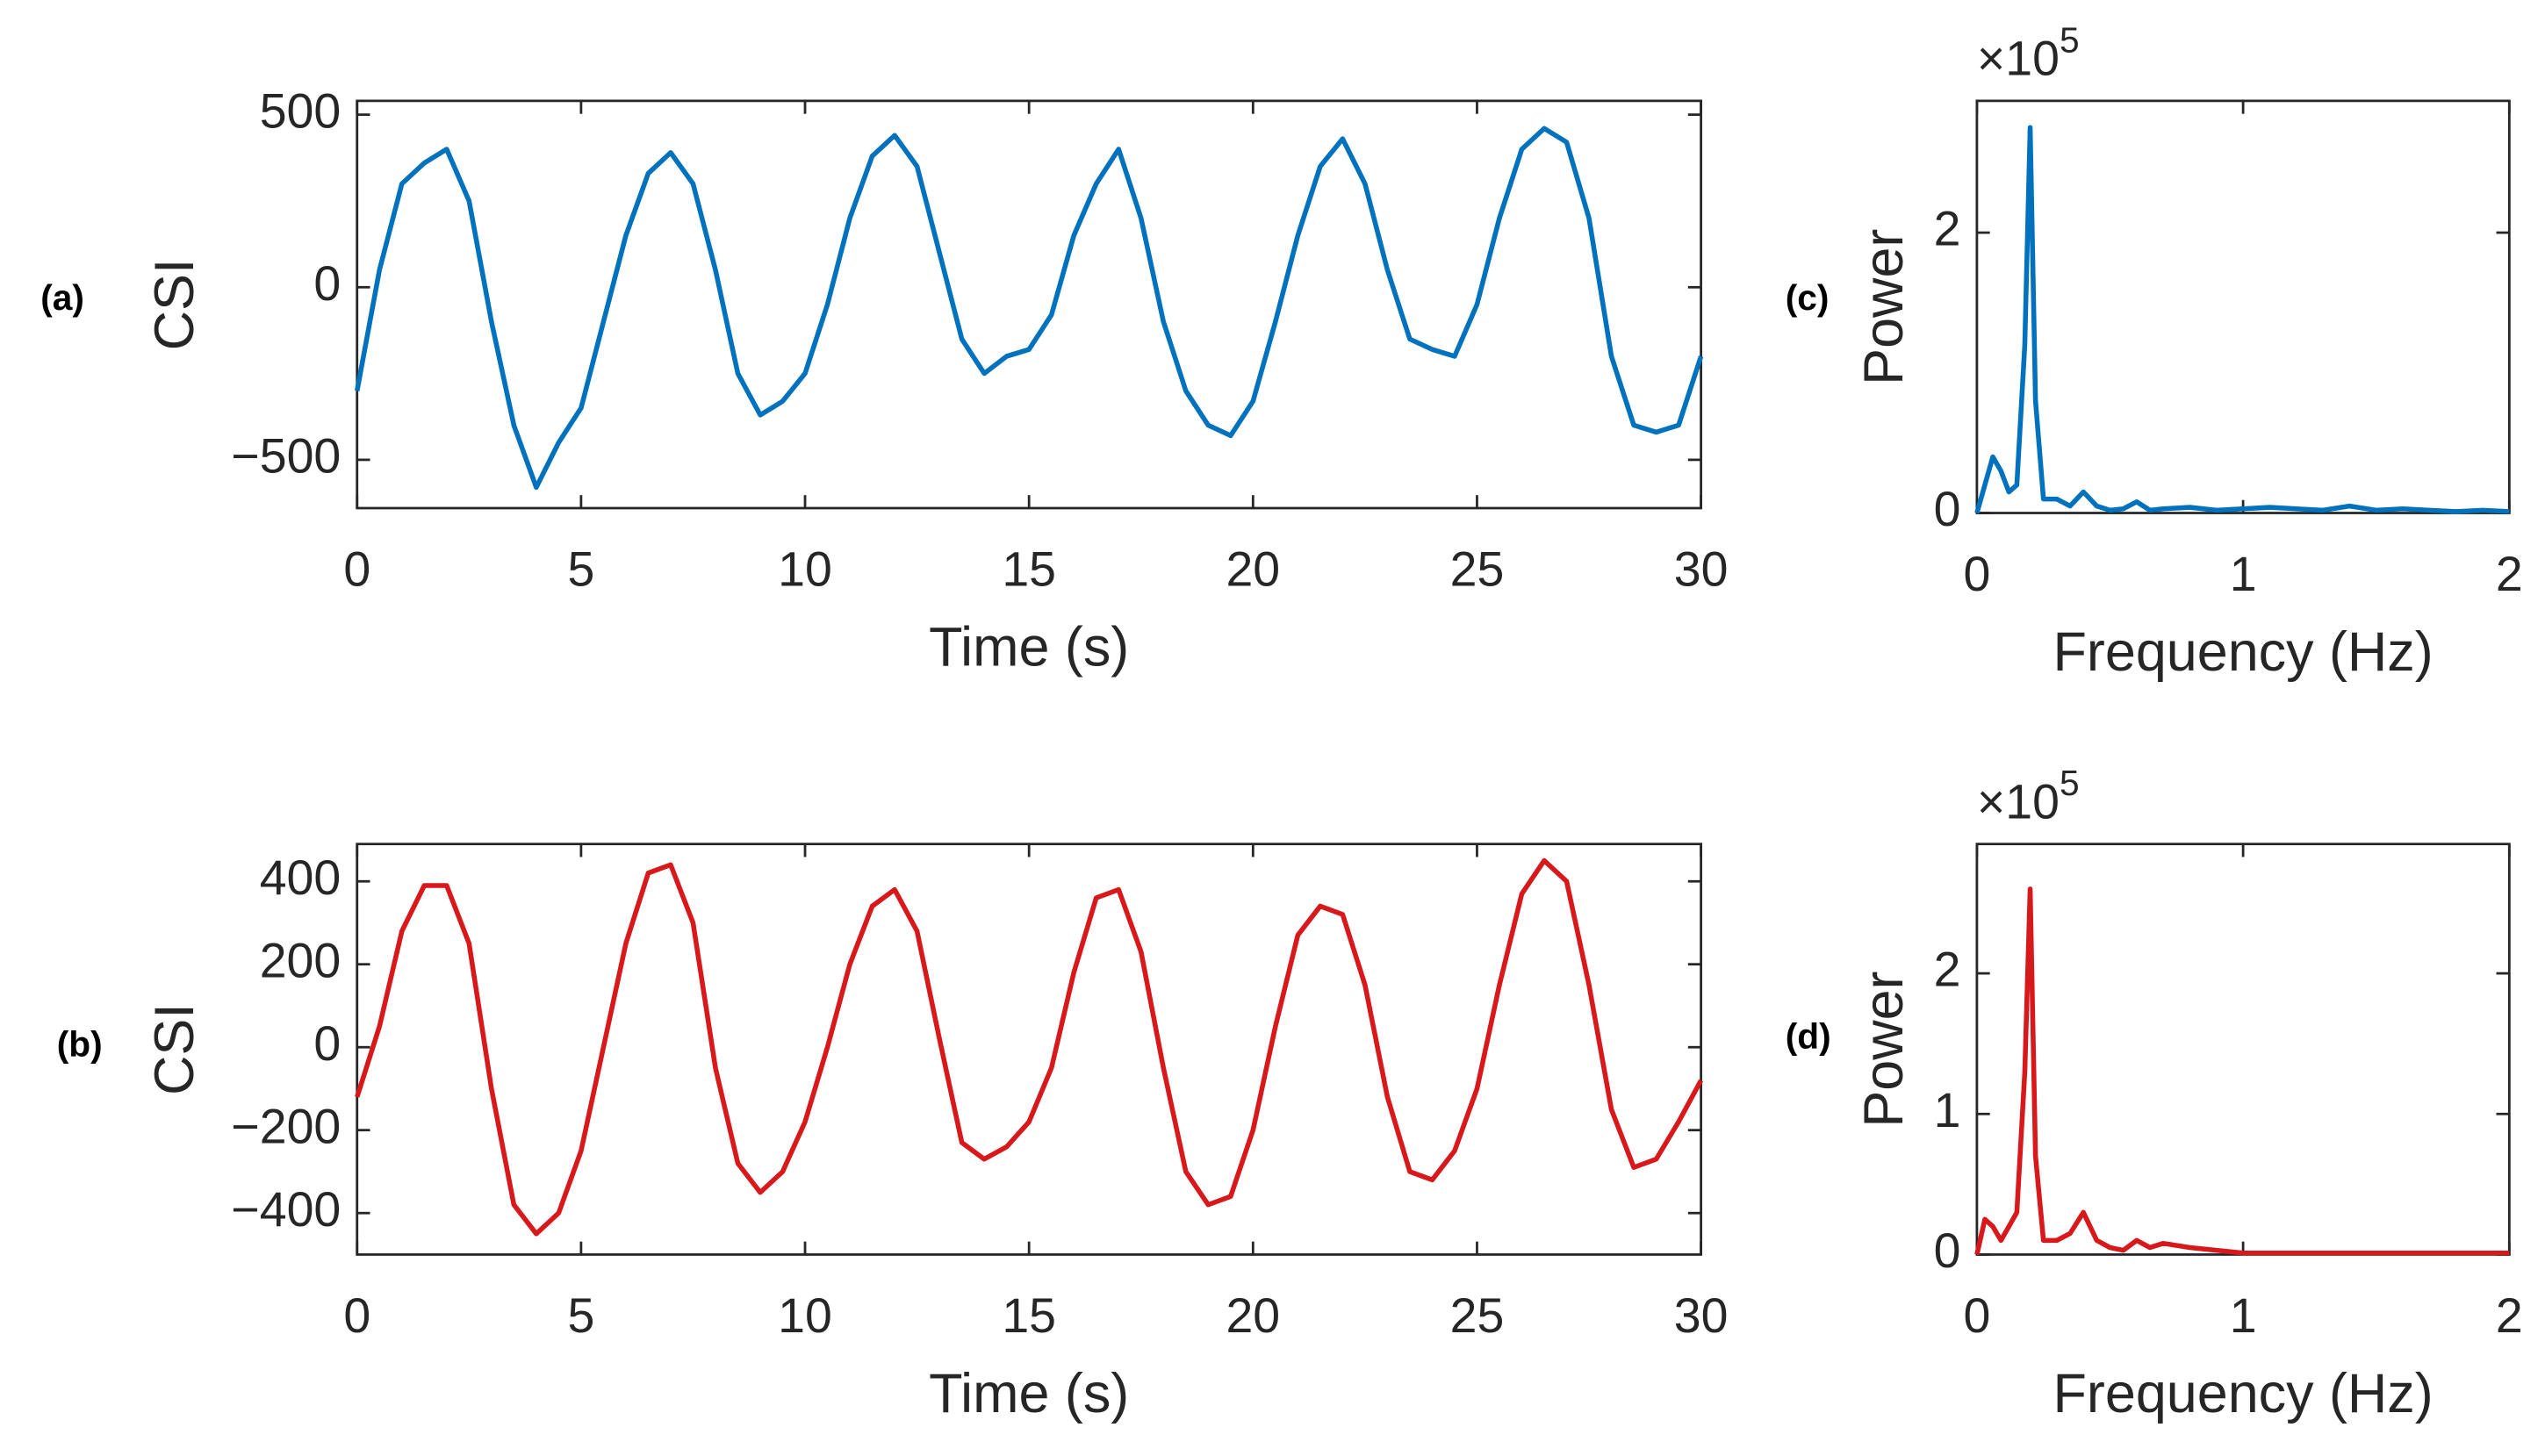 The height and width of the screenshot is (1456, 2545). Describe the element at coordinates (286, 1126) in the screenshot. I see `y-tick-label: −200` at that location.